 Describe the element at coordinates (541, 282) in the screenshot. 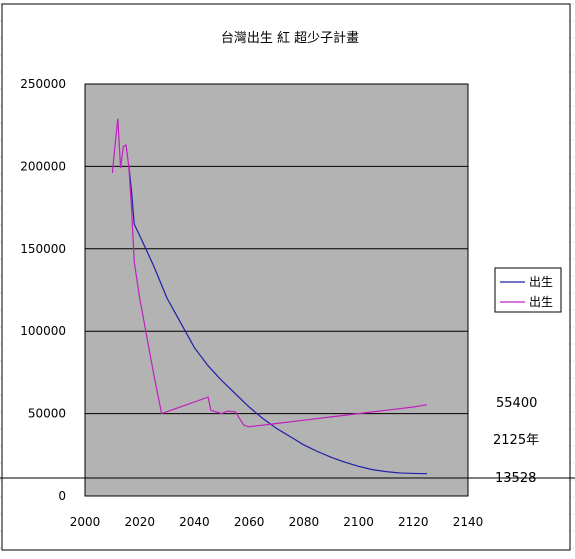

I see `legend-entry-0: 出生` at that location.